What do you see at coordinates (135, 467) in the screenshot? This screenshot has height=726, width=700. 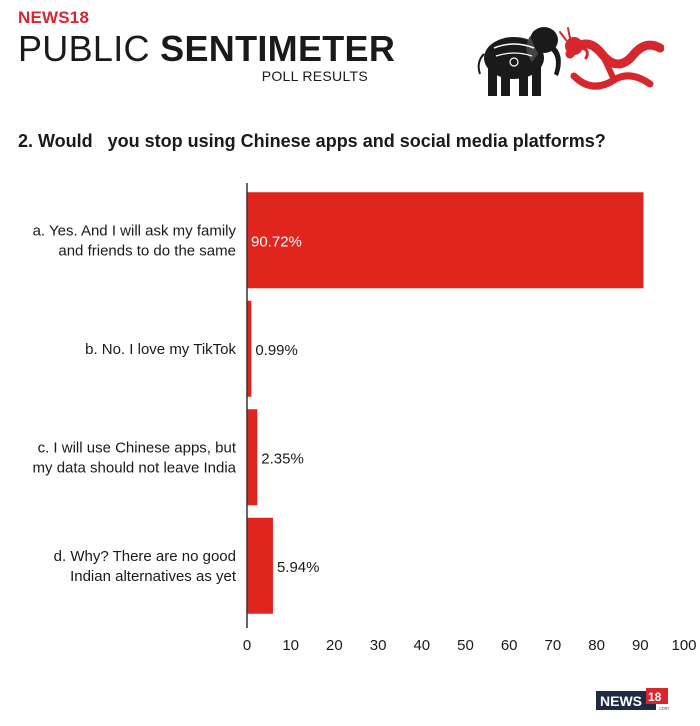 I see `category-label-line: my data should not leave India` at bounding box center [135, 467].